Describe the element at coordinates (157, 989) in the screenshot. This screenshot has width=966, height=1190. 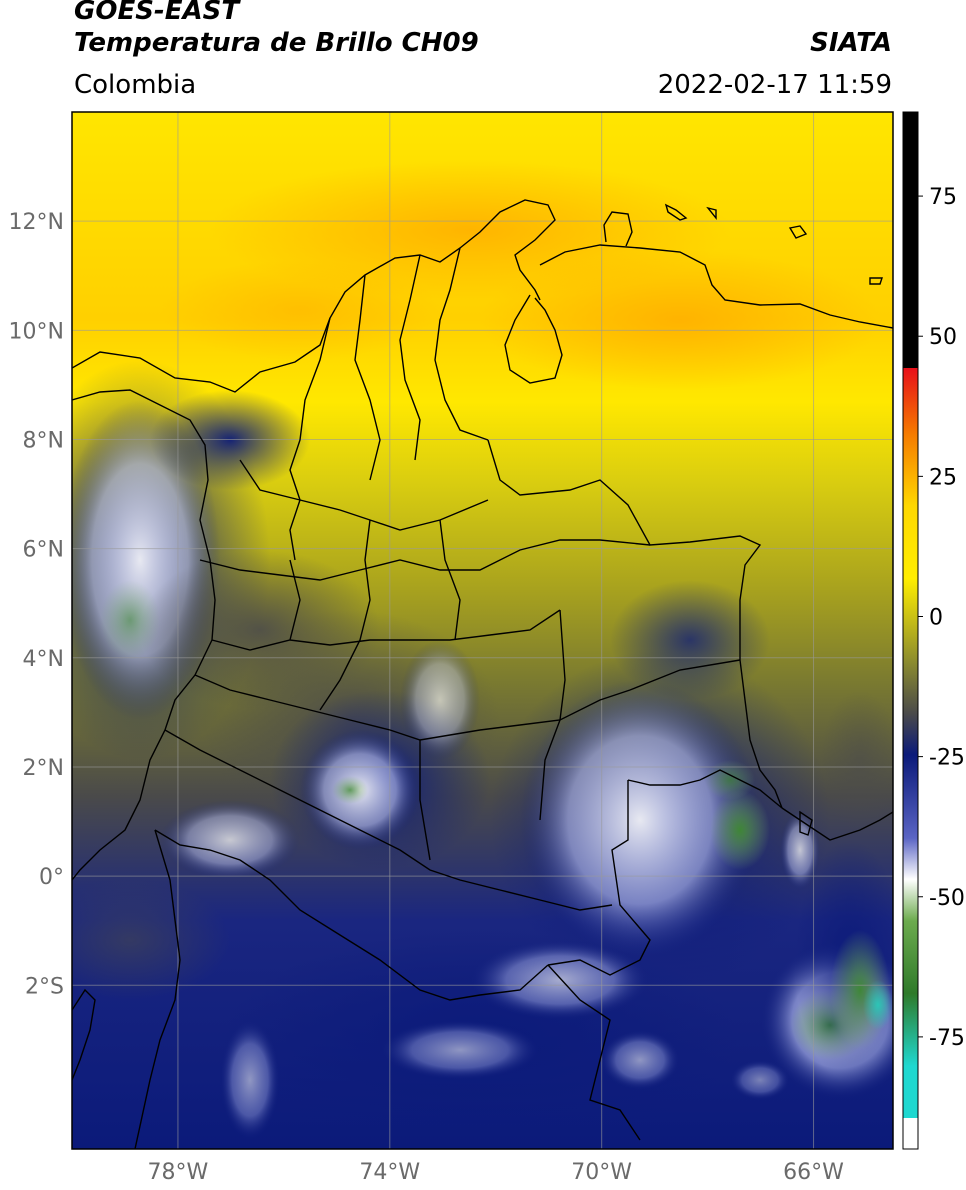
I see `border-ecuador-peru` at that location.